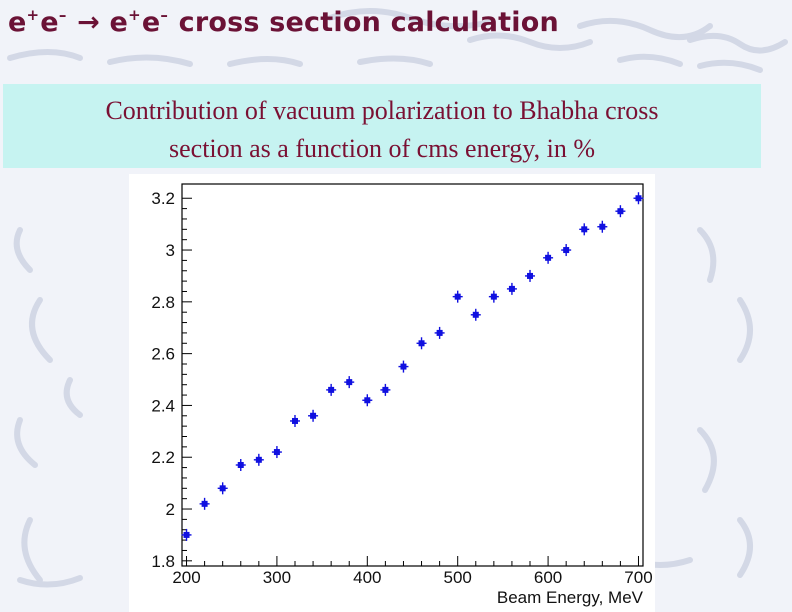 The height and width of the screenshot is (612, 792). I want to click on x-axis-ticks: 200 300 400 500 600 700, so click(412, 571).